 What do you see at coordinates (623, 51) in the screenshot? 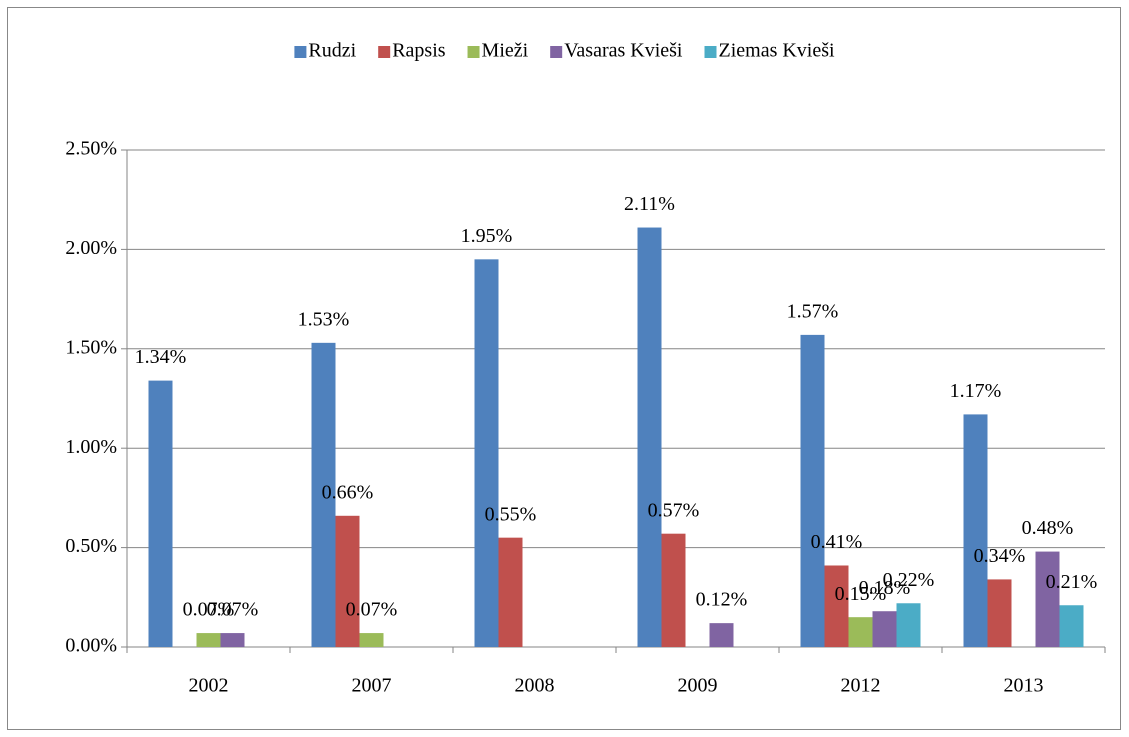
I see `legend-label: Vasaras Kvieši` at bounding box center [623, 51].